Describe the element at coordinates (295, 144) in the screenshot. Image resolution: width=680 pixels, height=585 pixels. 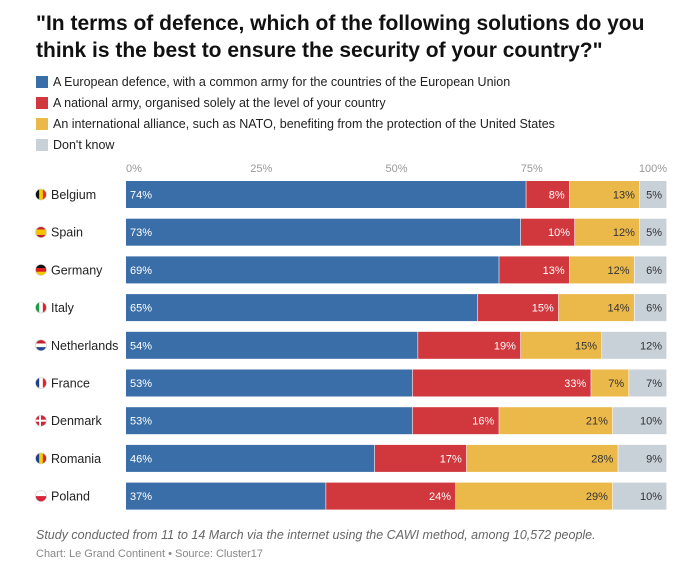
I see `legend-item-dont-know: Don't know` at that location.